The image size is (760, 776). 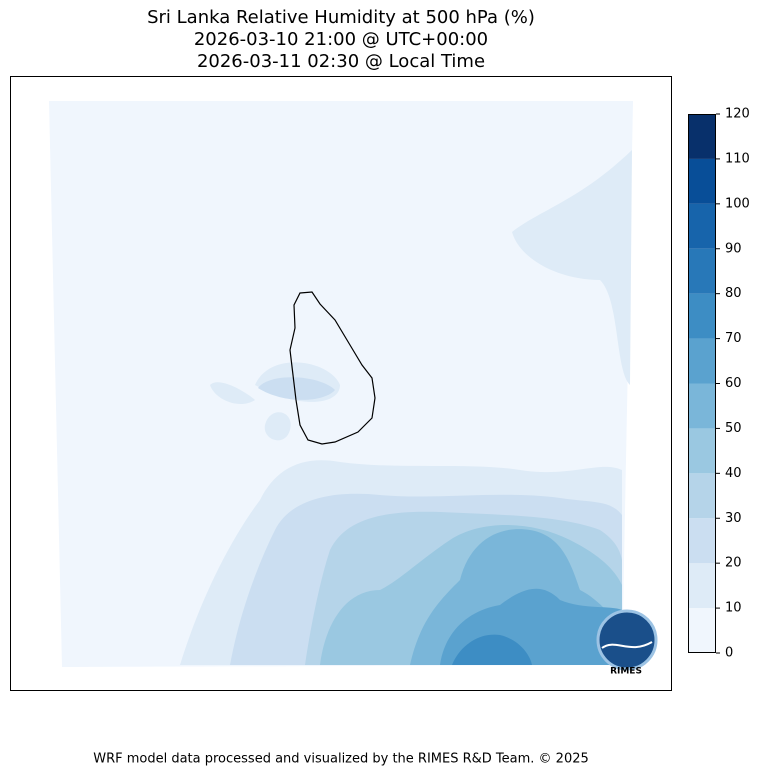 I want to click on colorbar-tick-label: 110, so click(x=737, y=158).